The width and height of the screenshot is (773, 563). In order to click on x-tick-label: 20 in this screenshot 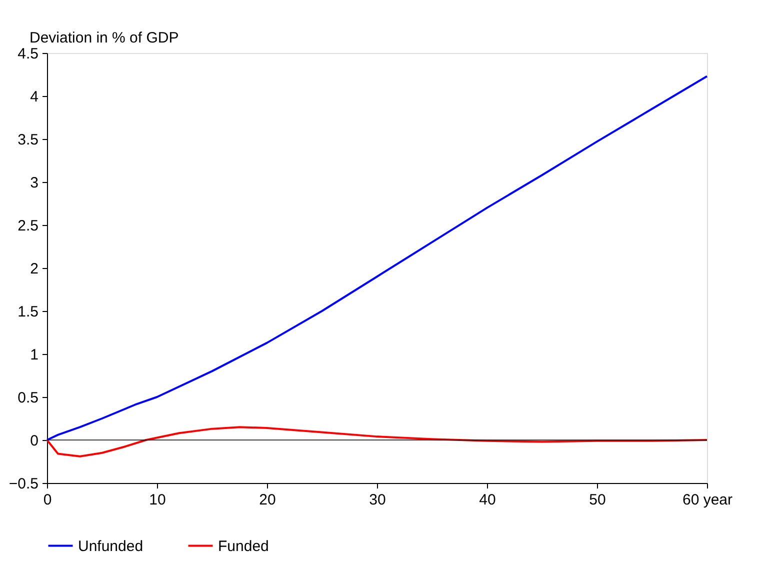, I will do `click(267, 500)`.